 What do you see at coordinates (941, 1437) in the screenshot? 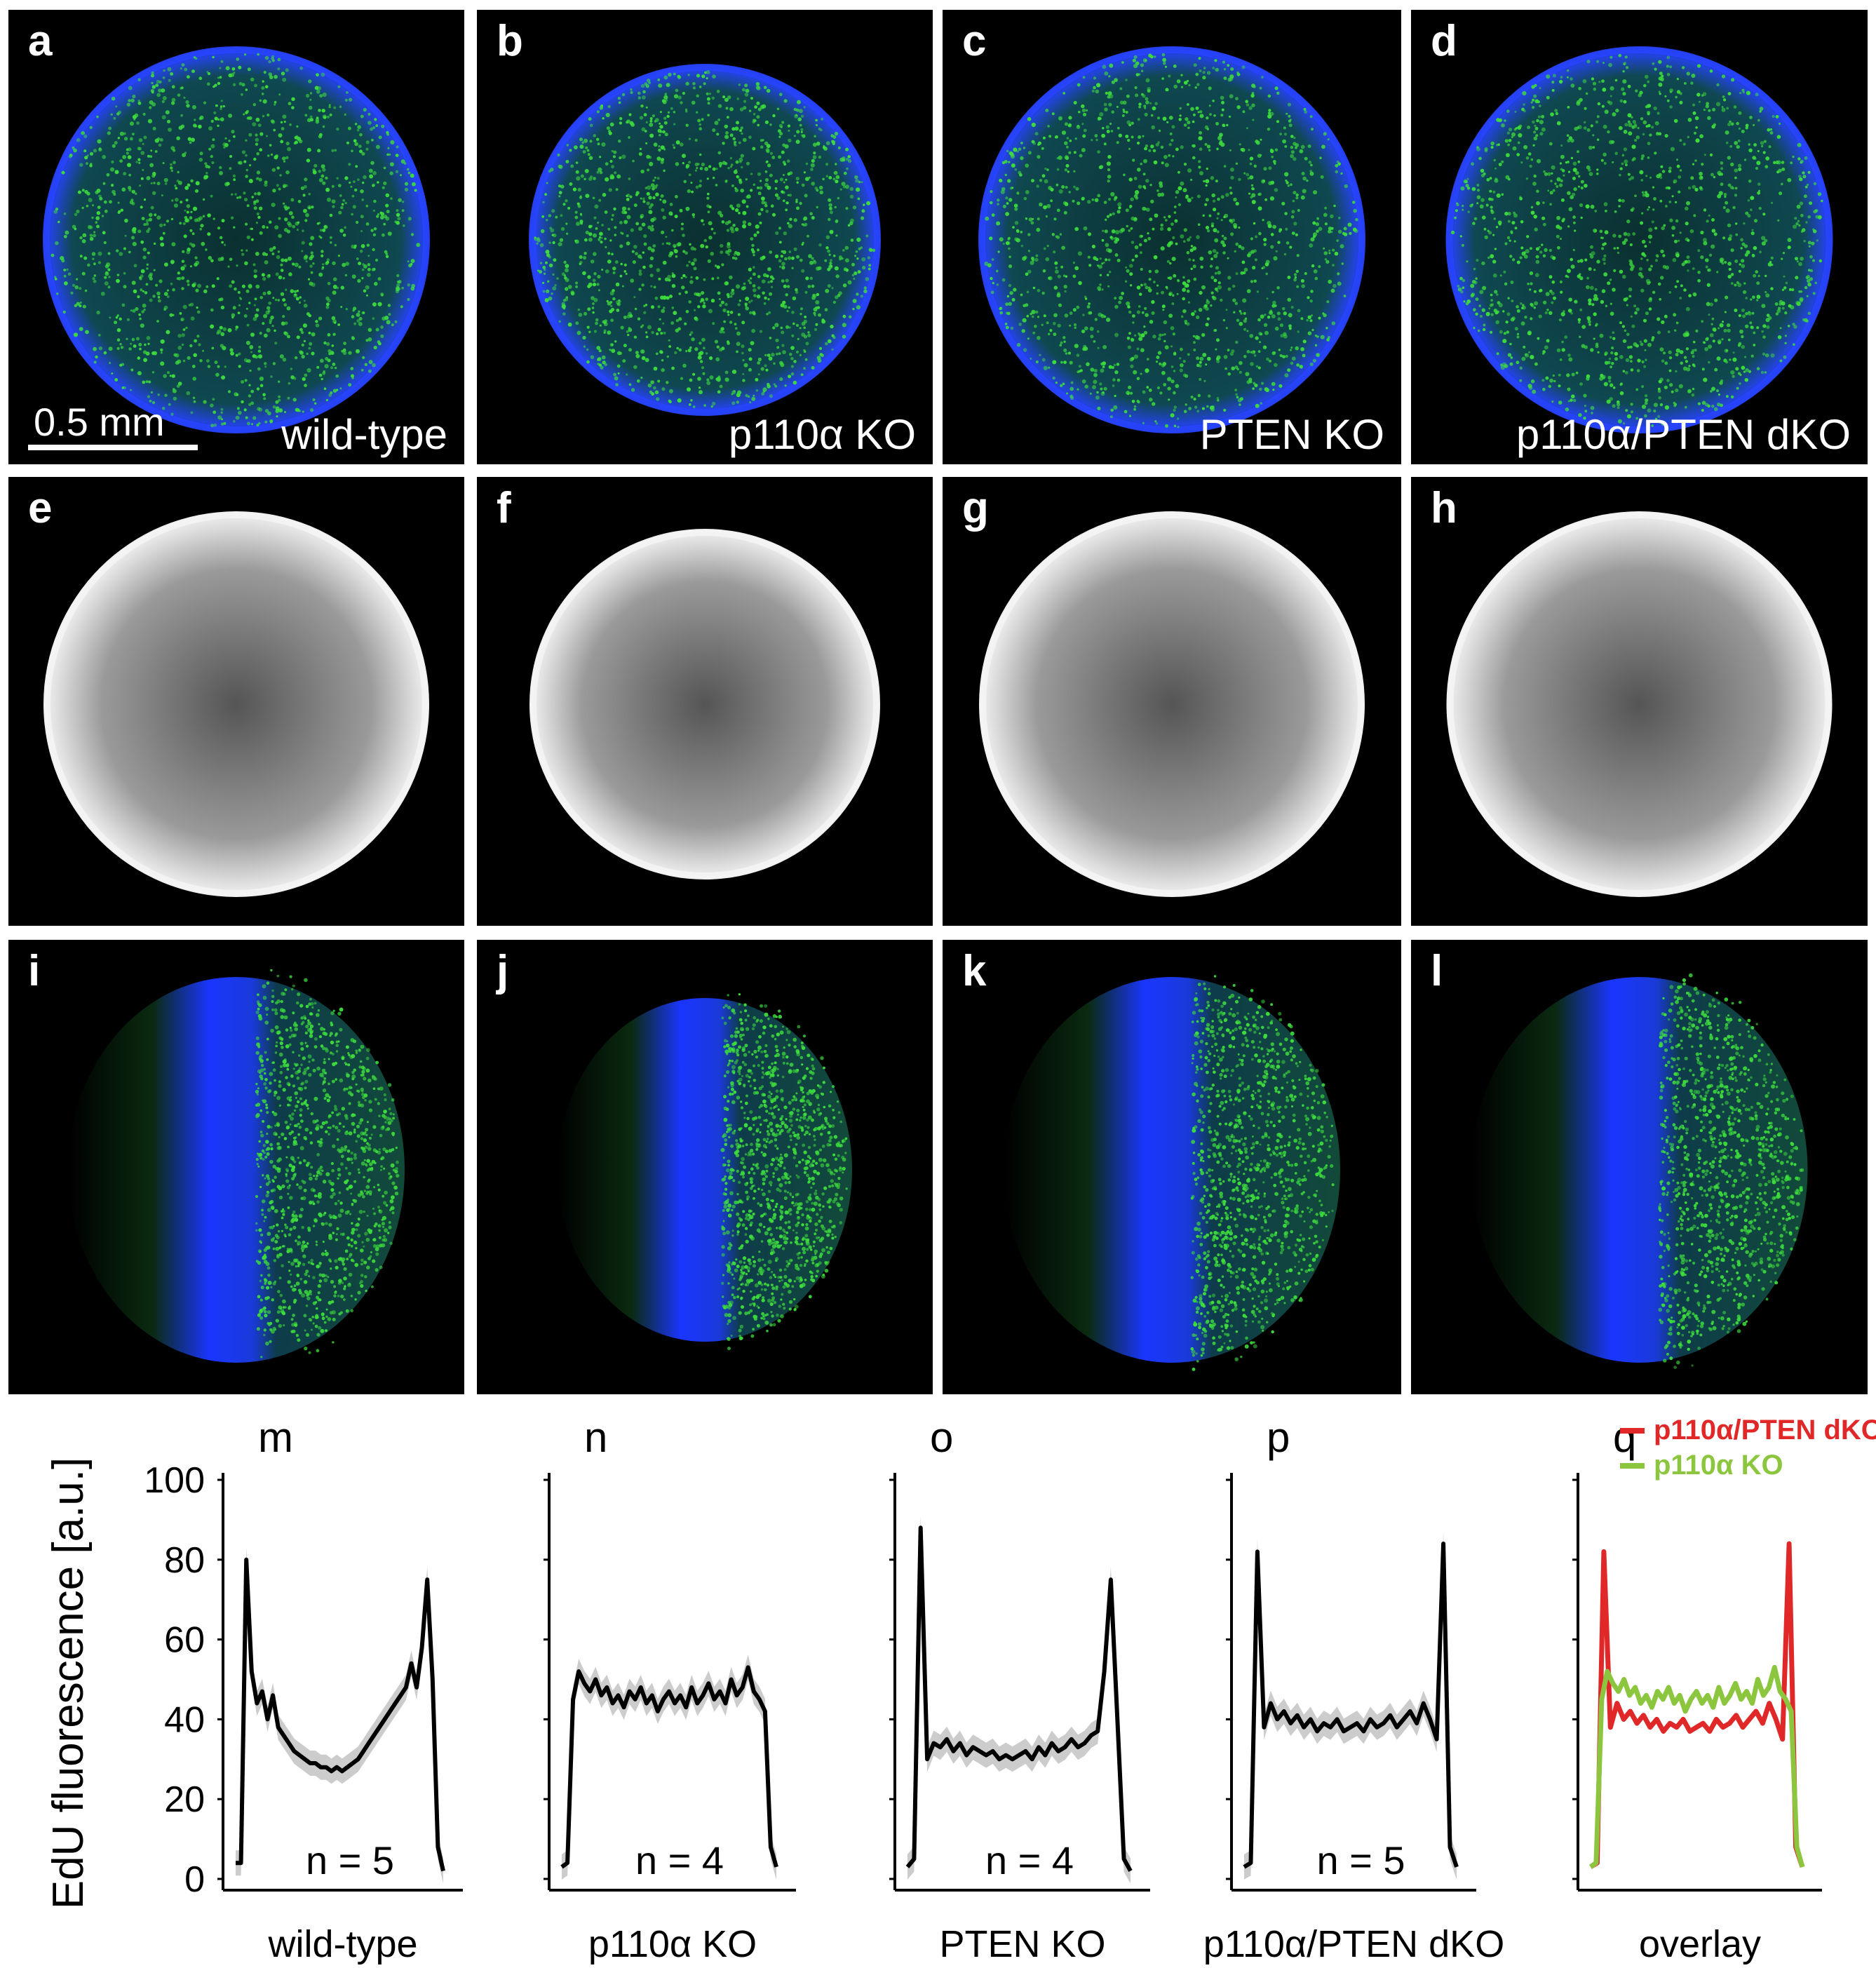
I see `chart-panel-label: o` at bounding box center [941, 1437].